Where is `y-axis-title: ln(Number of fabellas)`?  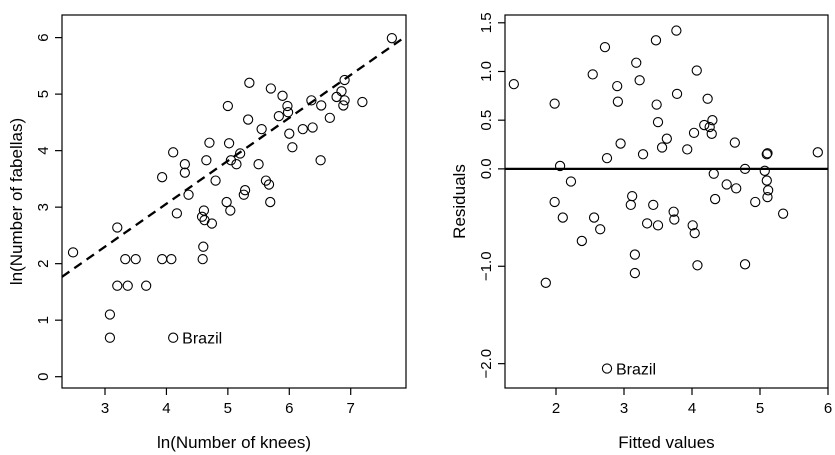 y-axis-title: ln(Number of fabellas) is located at coordinates (16, 201).